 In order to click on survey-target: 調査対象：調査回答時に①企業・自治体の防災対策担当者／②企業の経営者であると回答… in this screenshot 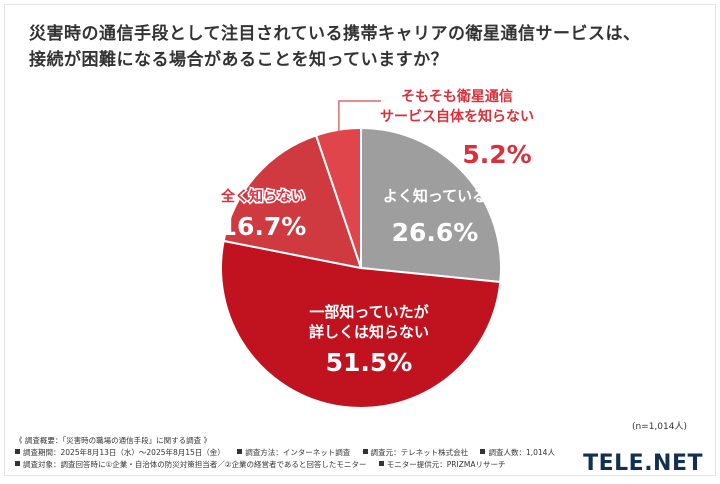, I will do `click(195, 464)`.